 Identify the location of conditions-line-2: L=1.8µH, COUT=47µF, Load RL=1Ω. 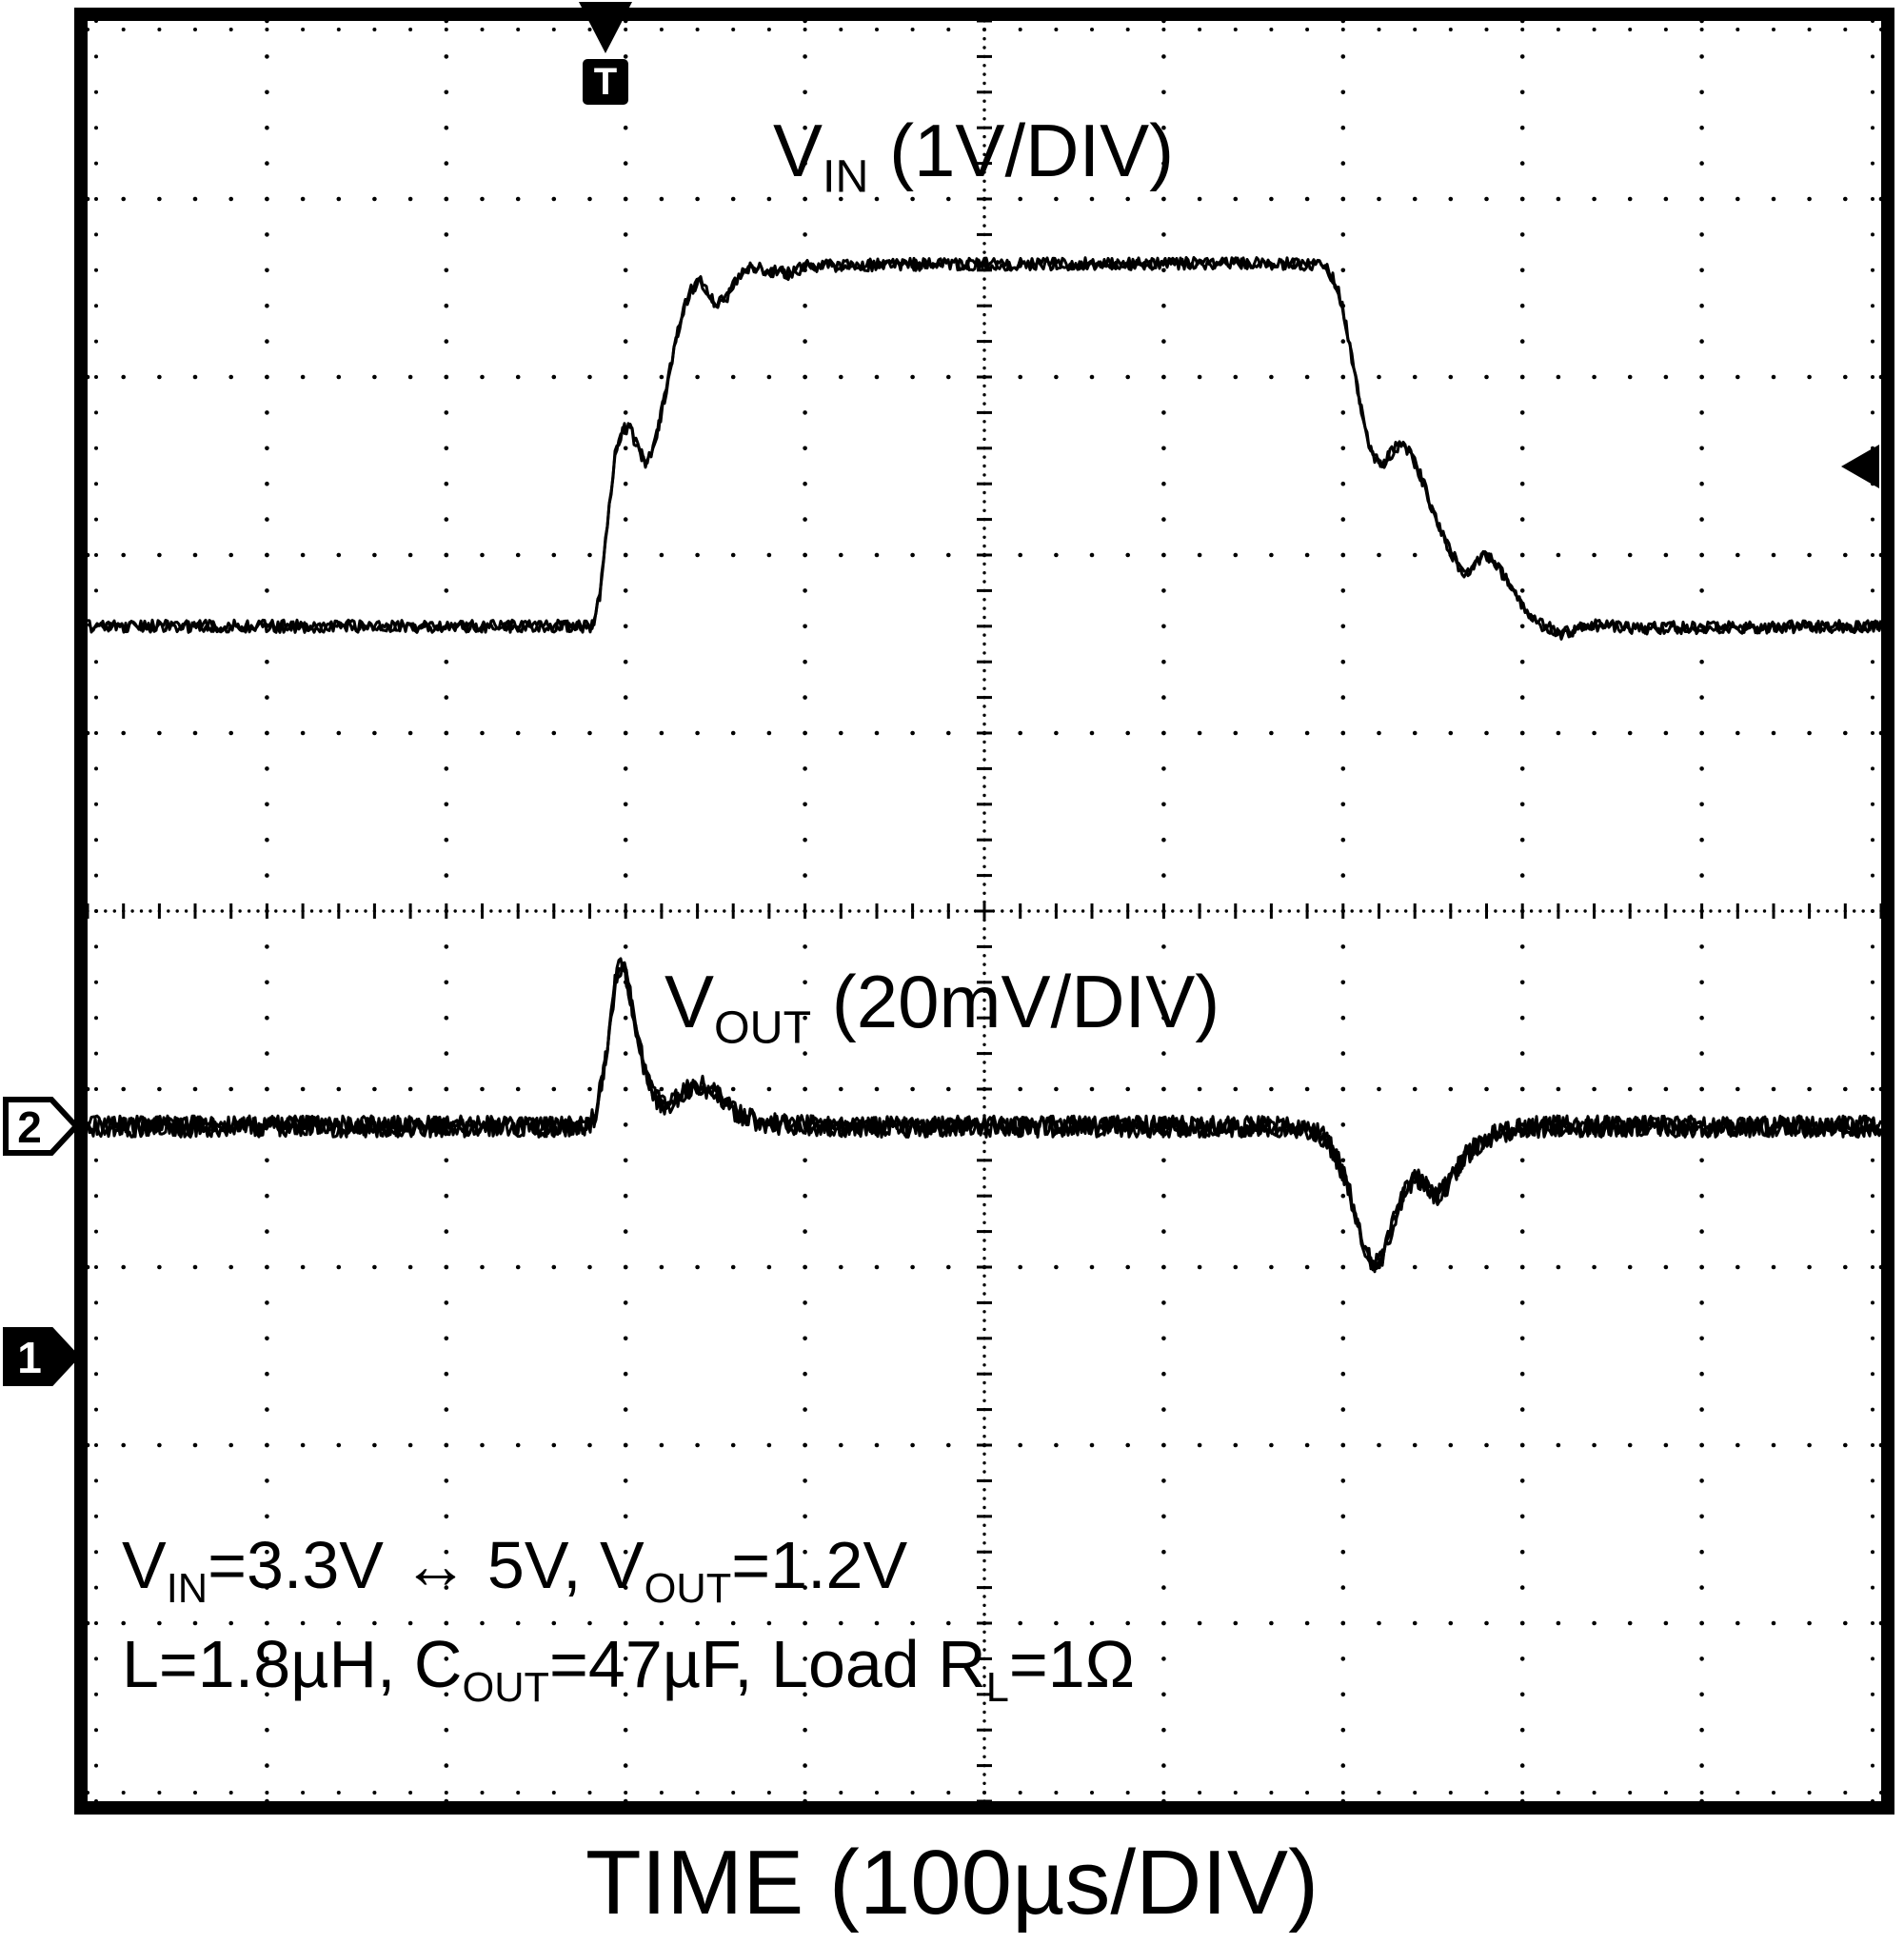
(629, 1669).